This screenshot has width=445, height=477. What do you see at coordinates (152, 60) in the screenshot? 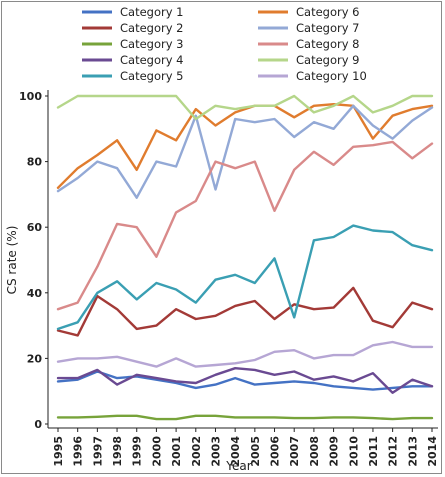
I see `legend-label: Category 4` at bounding box center [152, 60].